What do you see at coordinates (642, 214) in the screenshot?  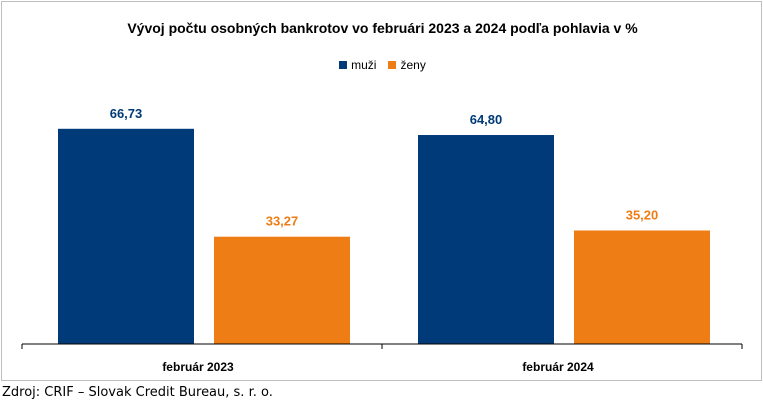 I see `data-label-1-1: 35,20` at bounding box center [642, 214].